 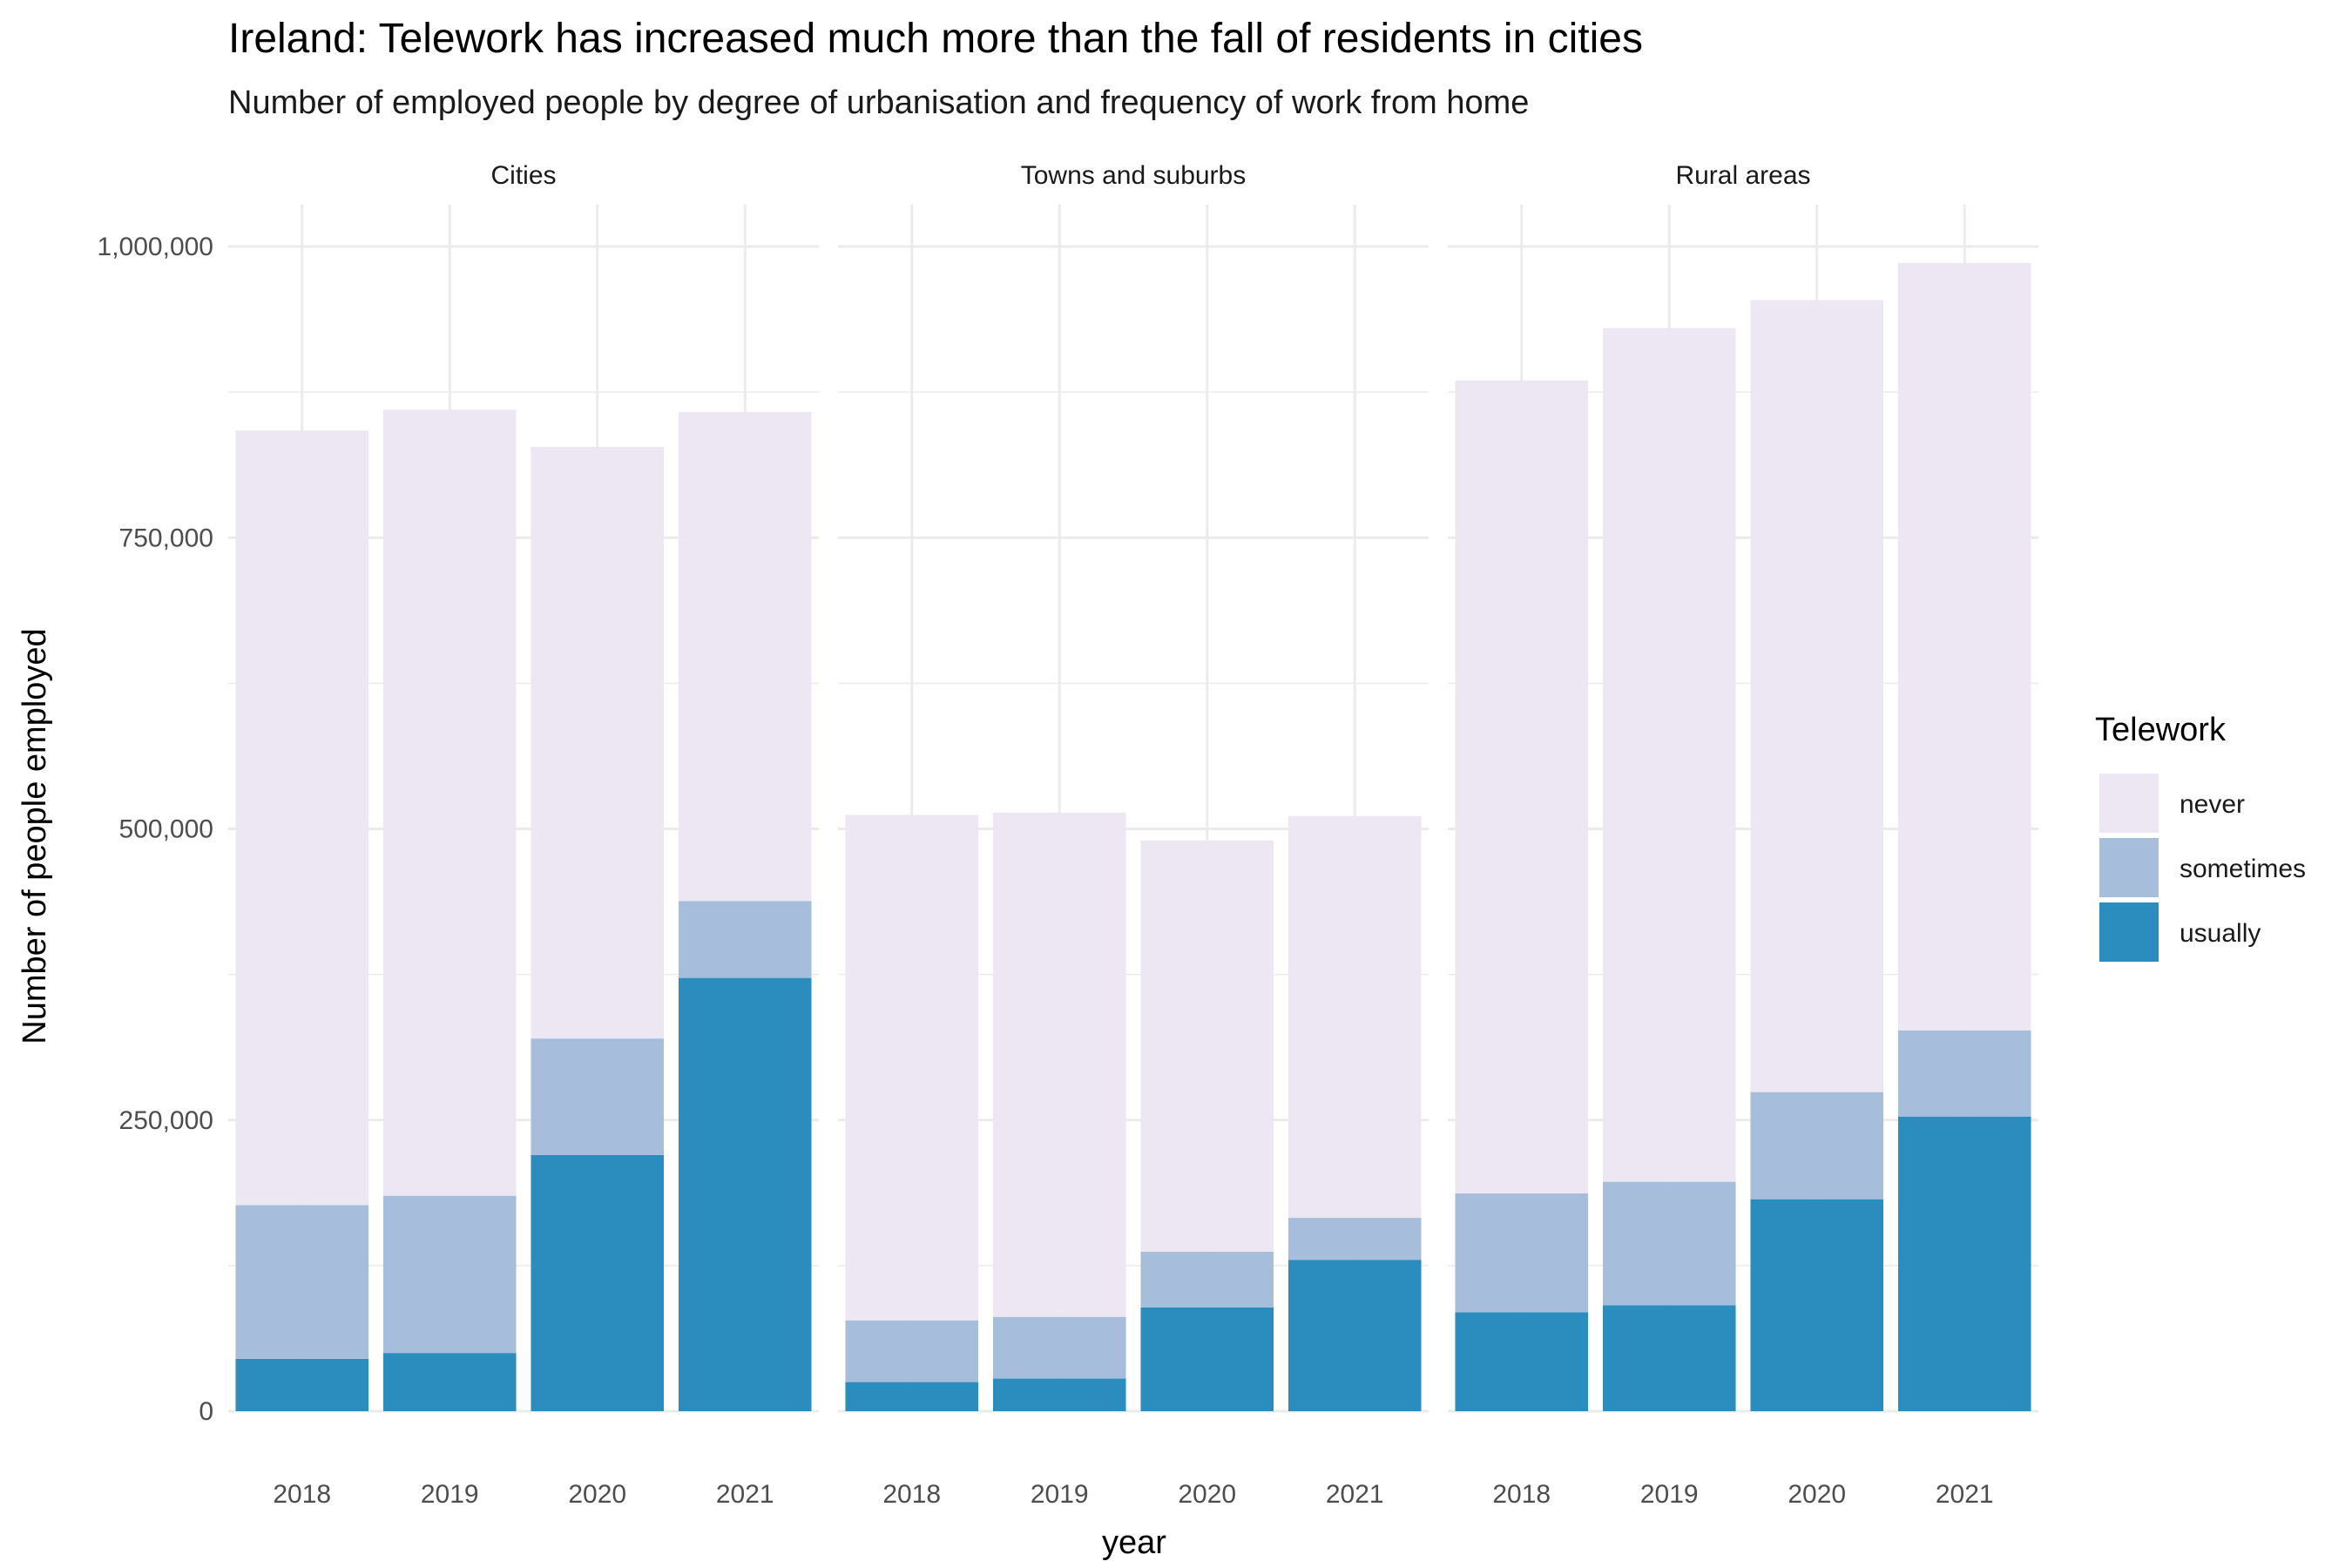 What do you see at coordinates (1743, 175) in the screenshot?
I see `panel-strip-label: Rural areas` at bounding box center [1743, 175].